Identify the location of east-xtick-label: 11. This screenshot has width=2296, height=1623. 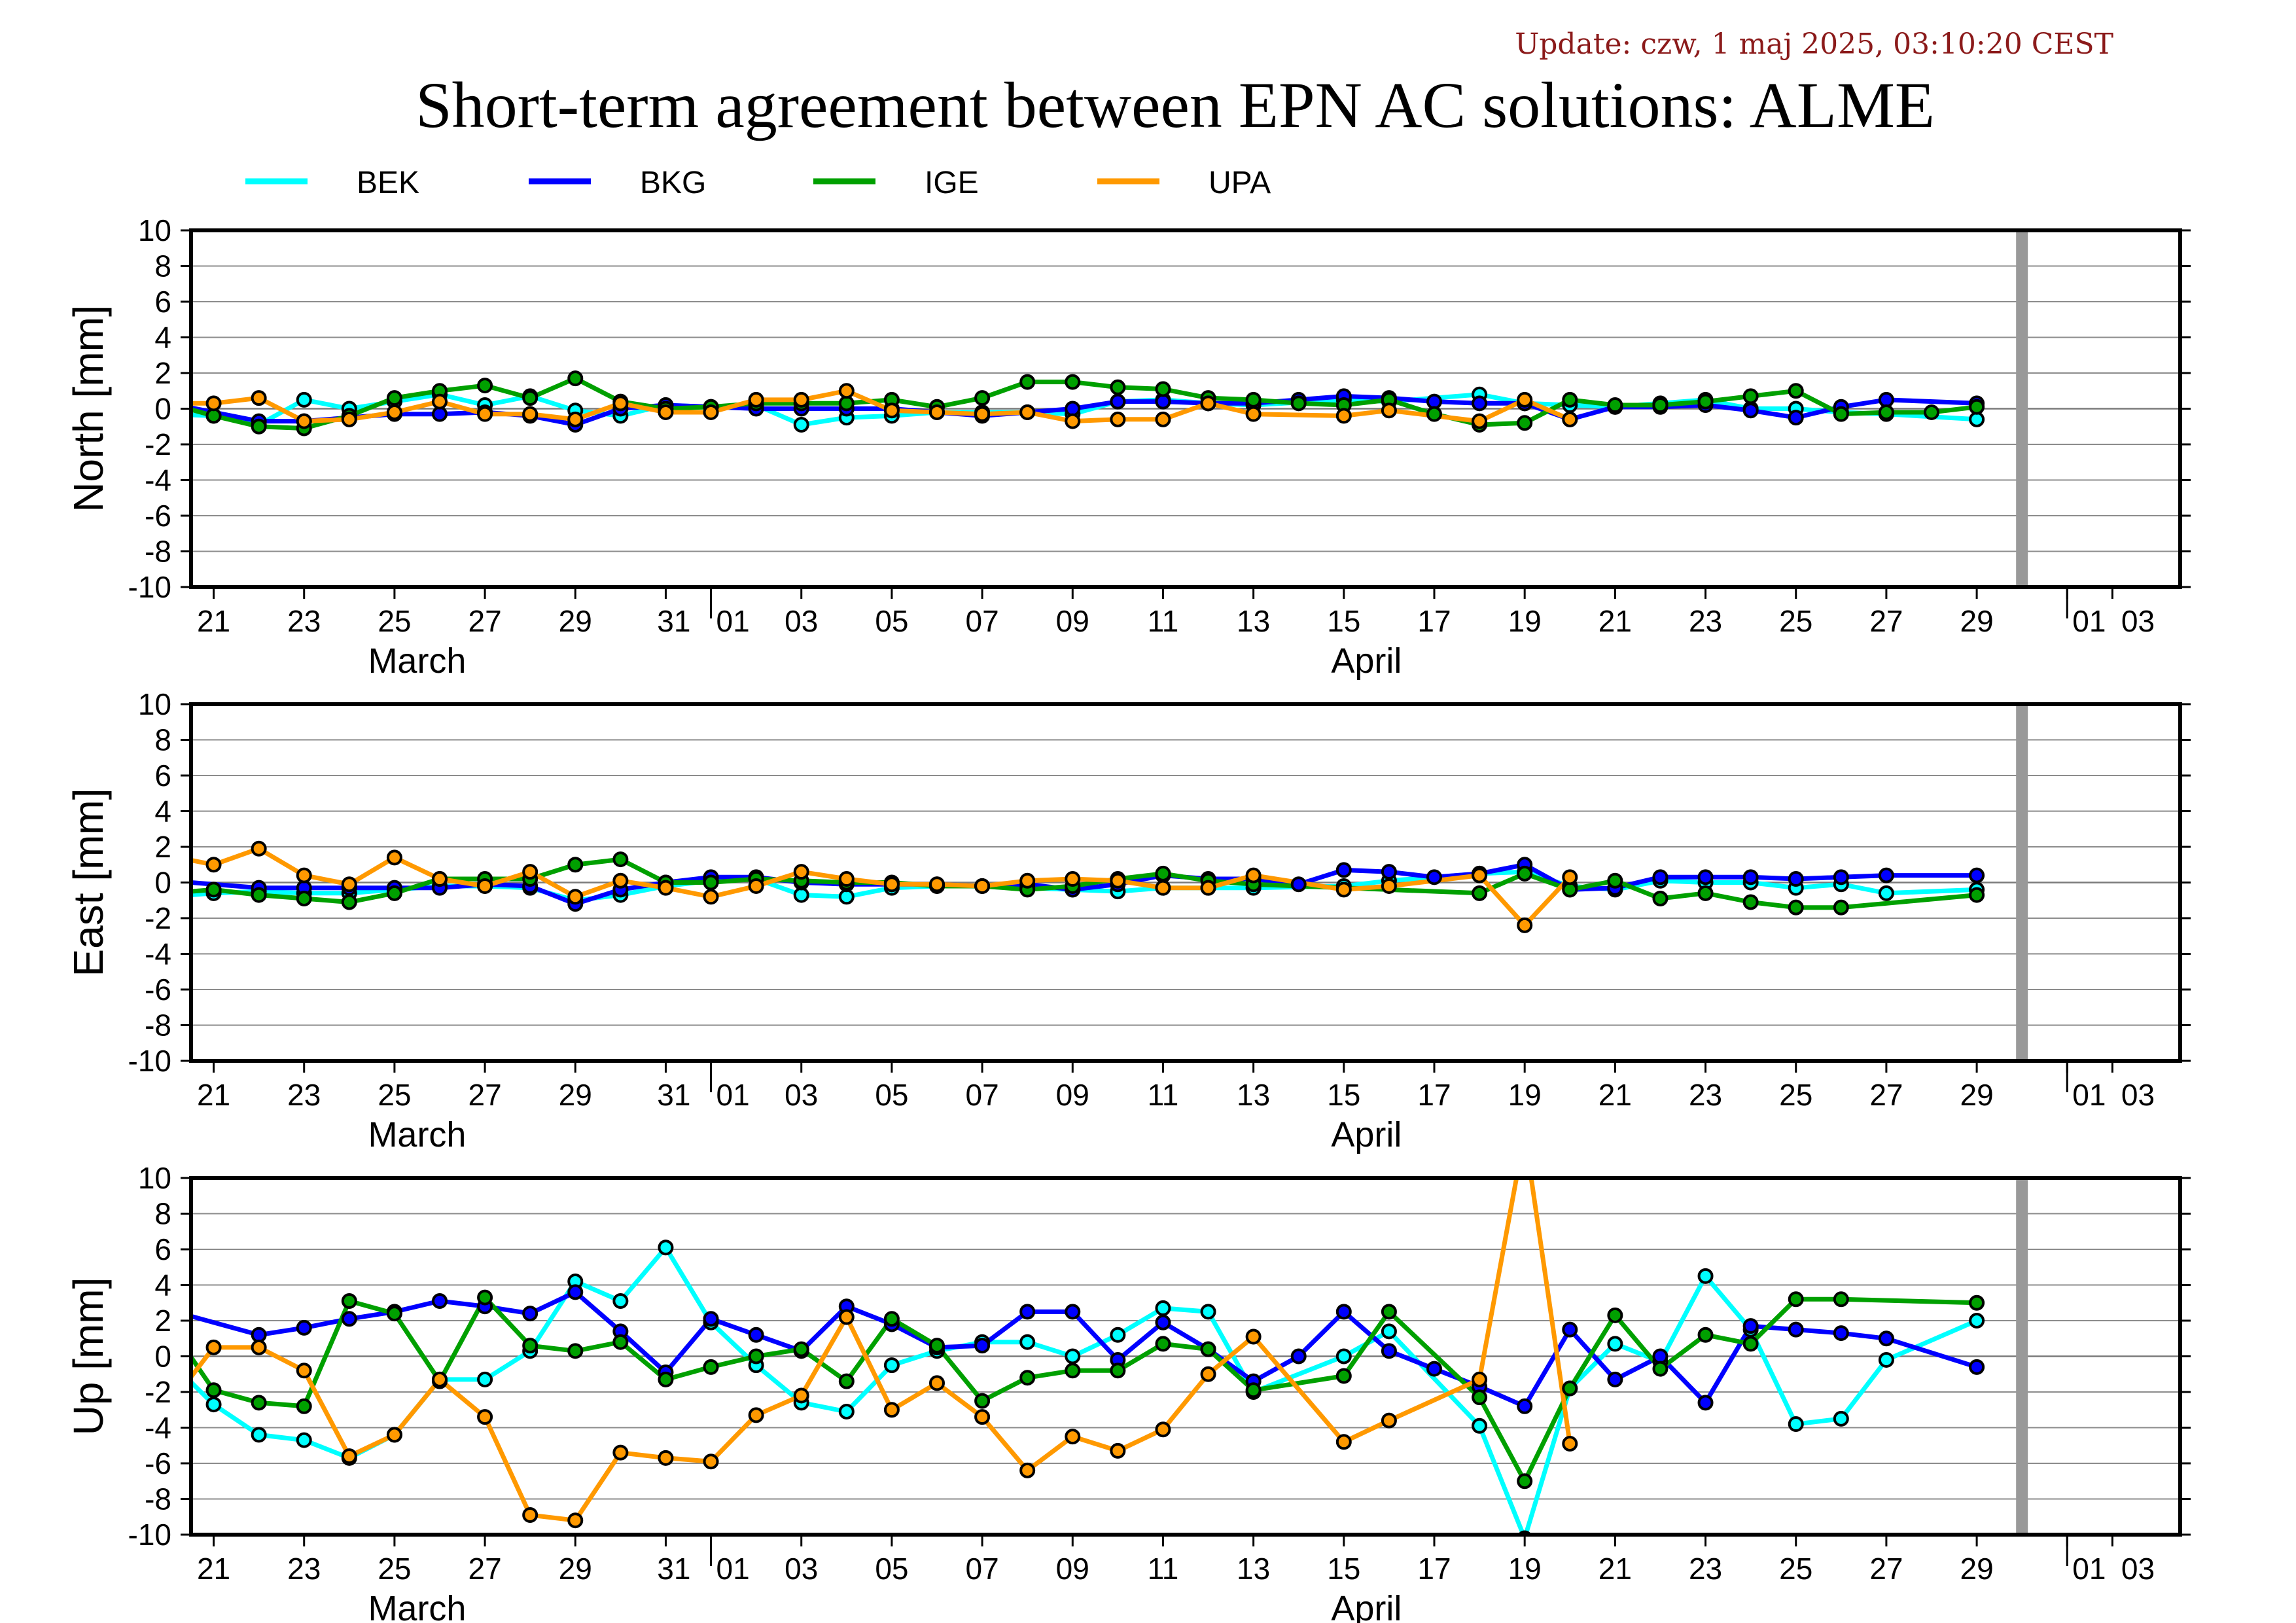
(1163, 1095).